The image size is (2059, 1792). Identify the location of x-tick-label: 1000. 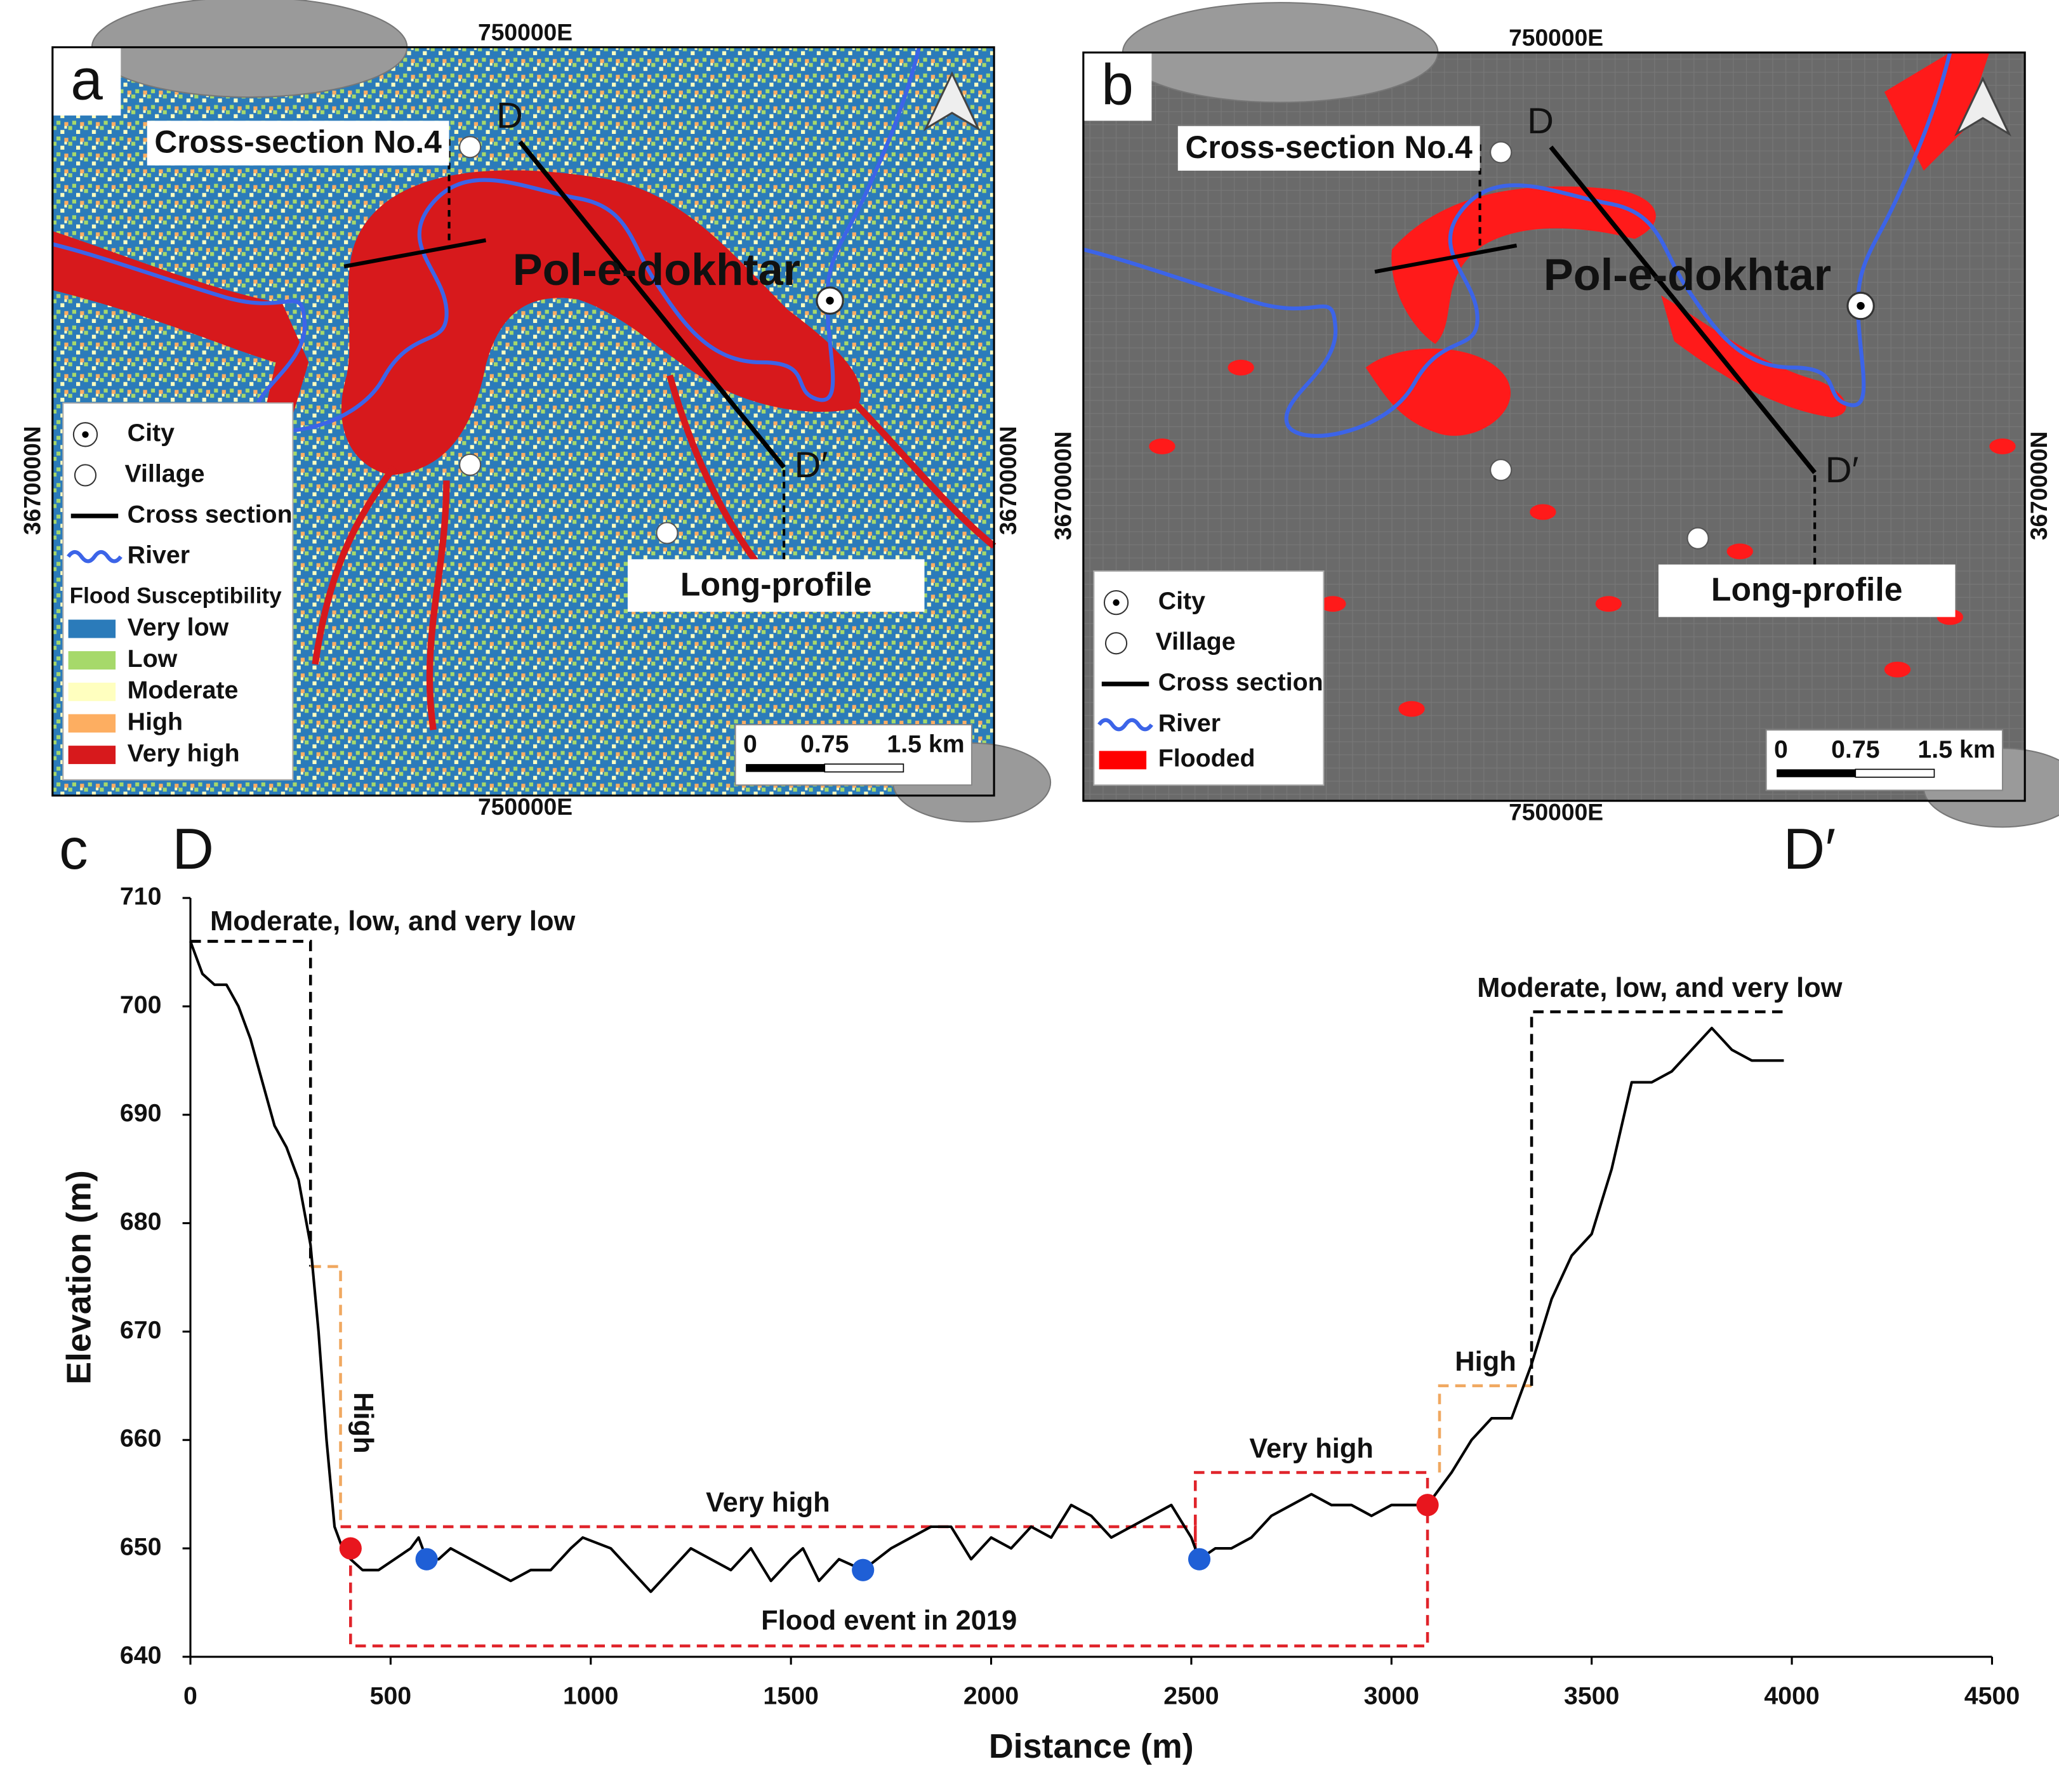
(590, 1696).